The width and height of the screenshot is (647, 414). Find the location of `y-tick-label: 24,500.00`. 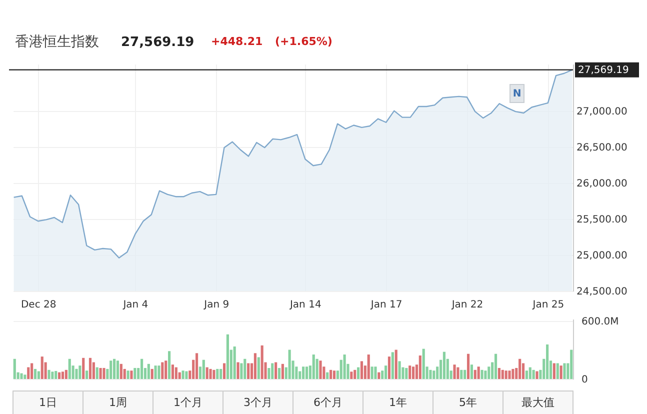

y-tick-label: 24,500.00 is located at coordinates (602, 292).